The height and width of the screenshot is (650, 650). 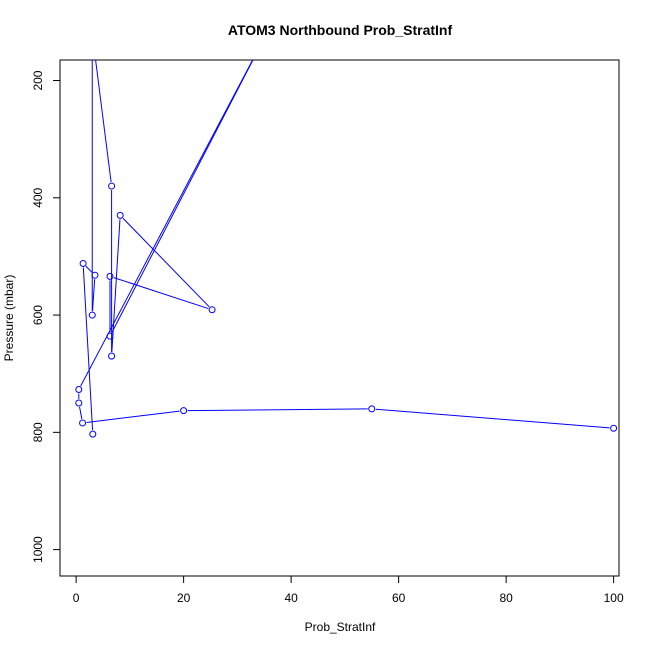 What do you see at coordinates (45, 316) in the screenshot?
I see `y-axis: 200 400 600 800 1000` at bounding box center [45, 316].